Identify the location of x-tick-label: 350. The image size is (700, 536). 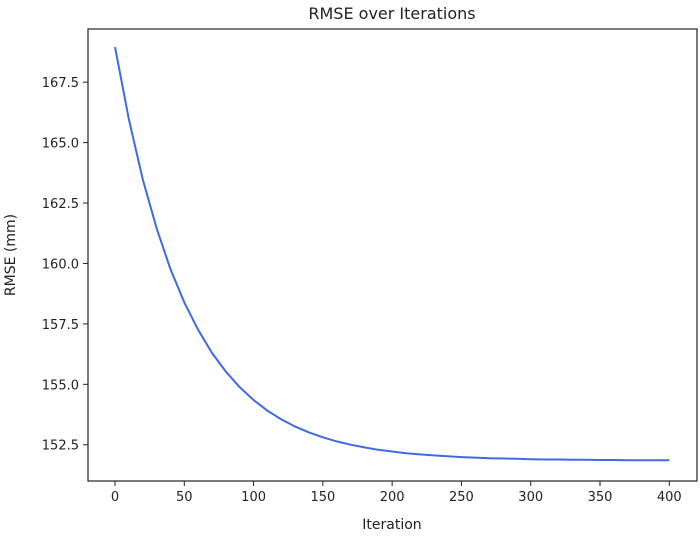
(600, 497).